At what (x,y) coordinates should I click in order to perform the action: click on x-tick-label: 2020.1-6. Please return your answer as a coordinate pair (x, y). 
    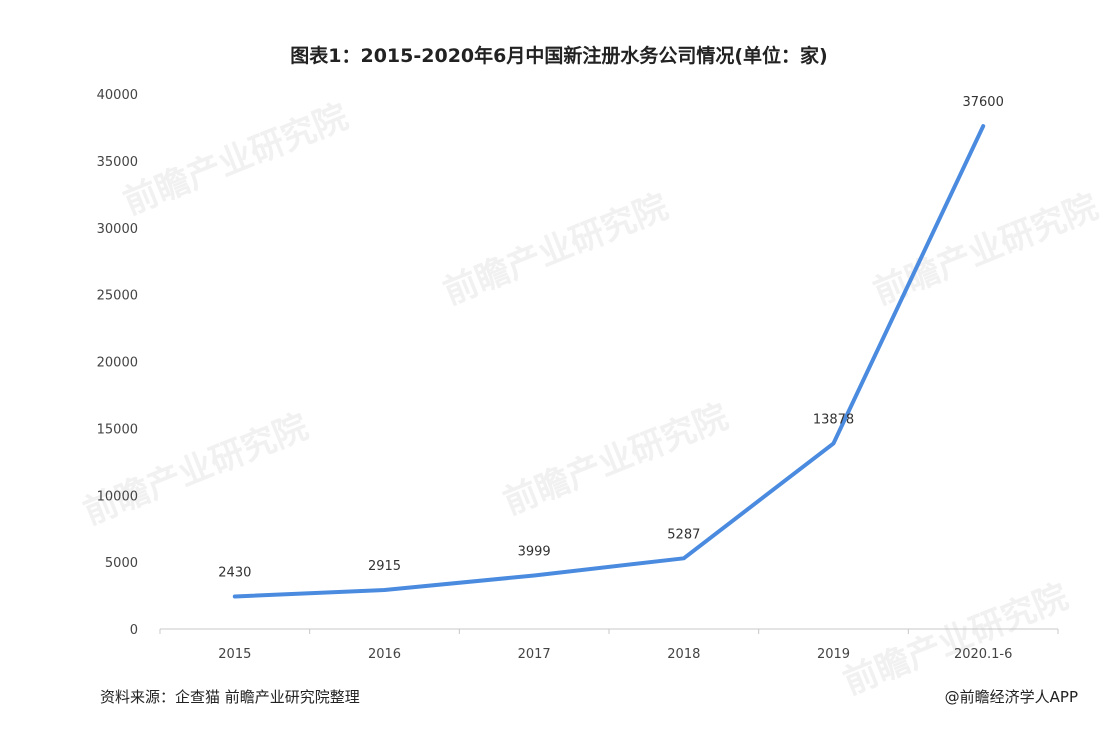
    Looking at the image, I should click on (983, 654).